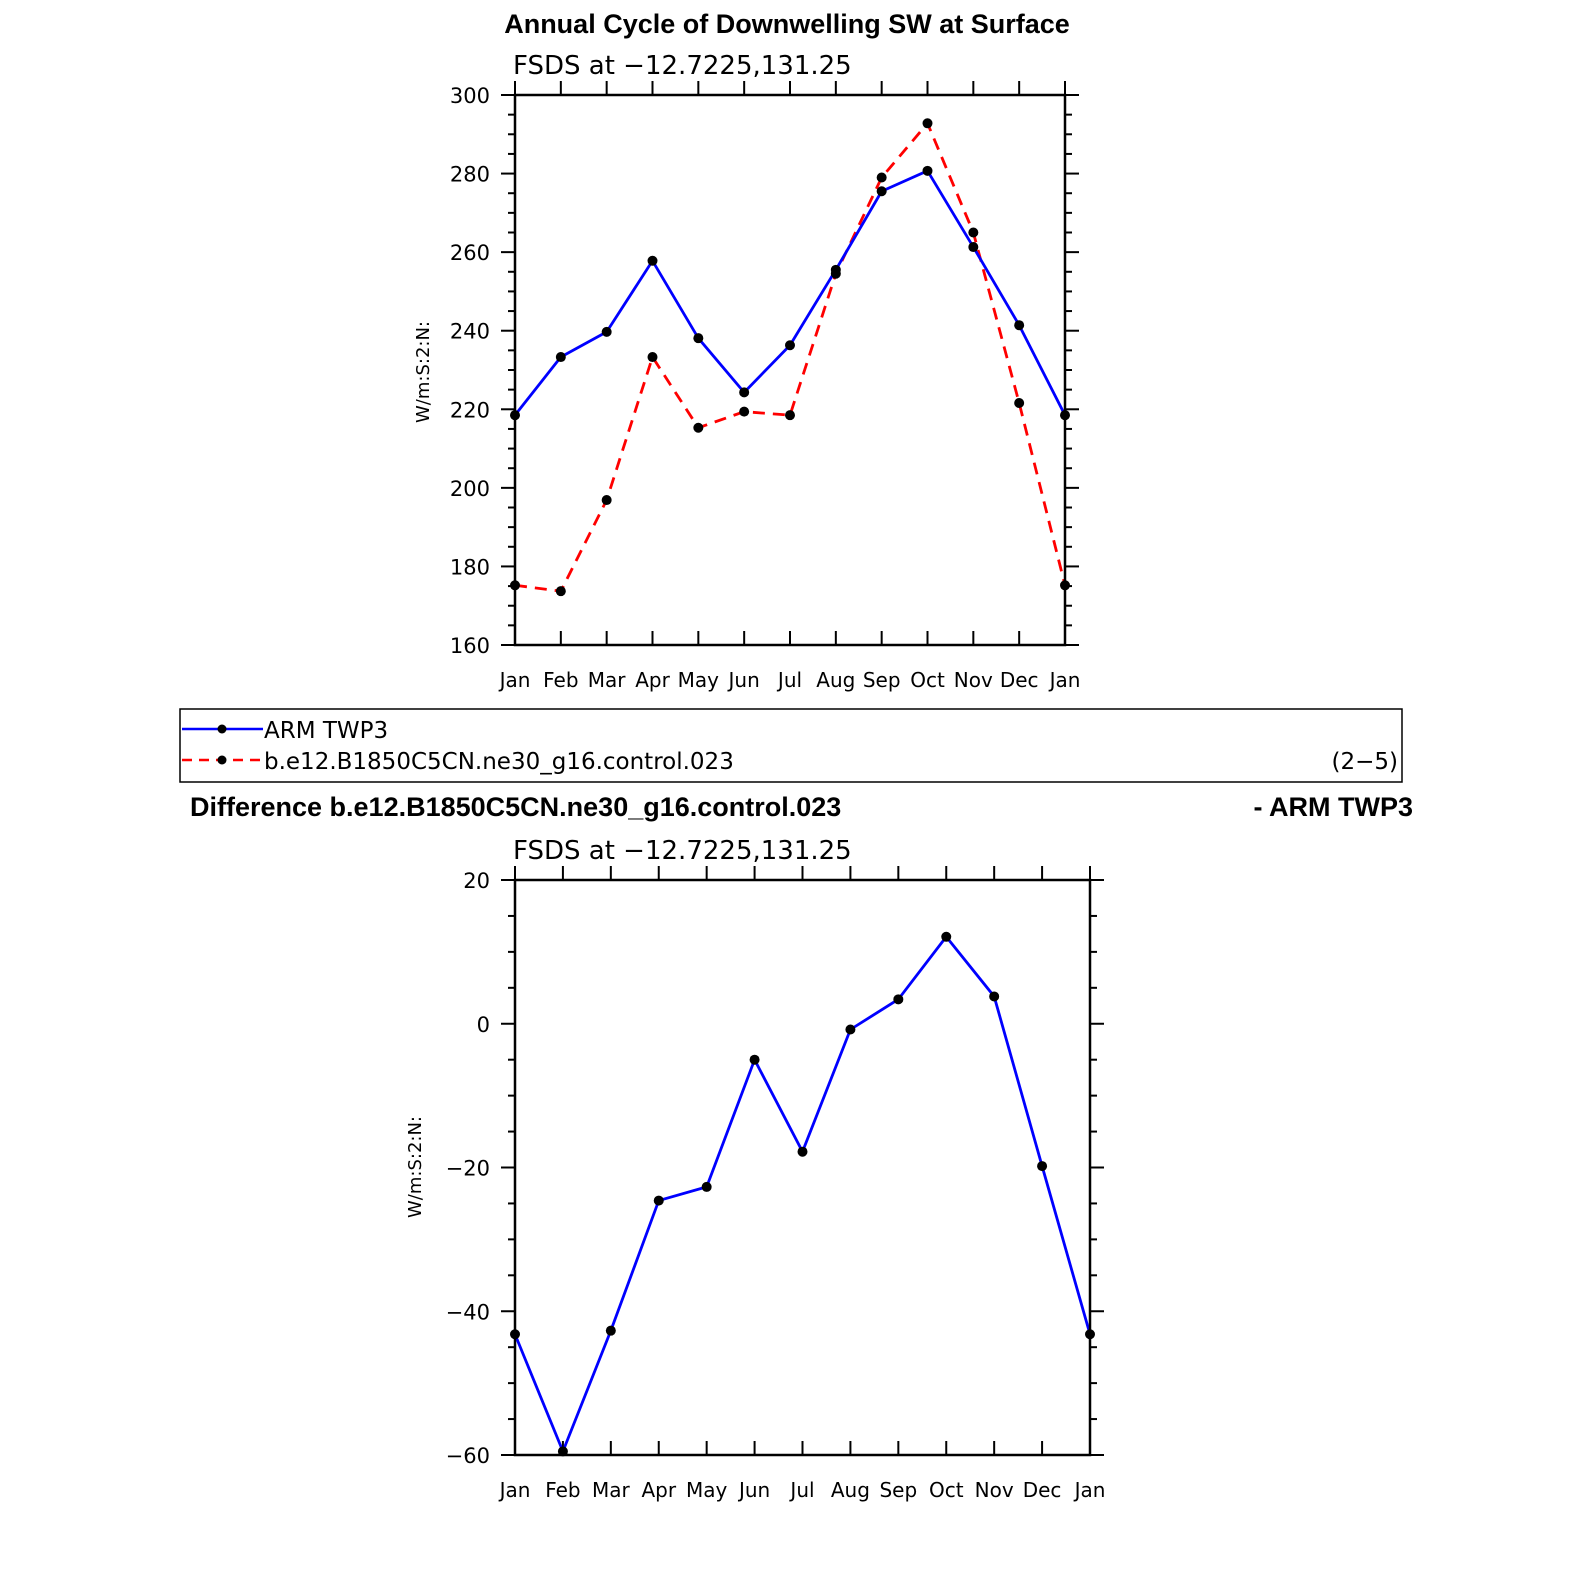 The width and height of the screenshot is (1575, 1575). I want to click on chart-subtitle: FSDS at −12.7225,131.25, so click(682, 66).